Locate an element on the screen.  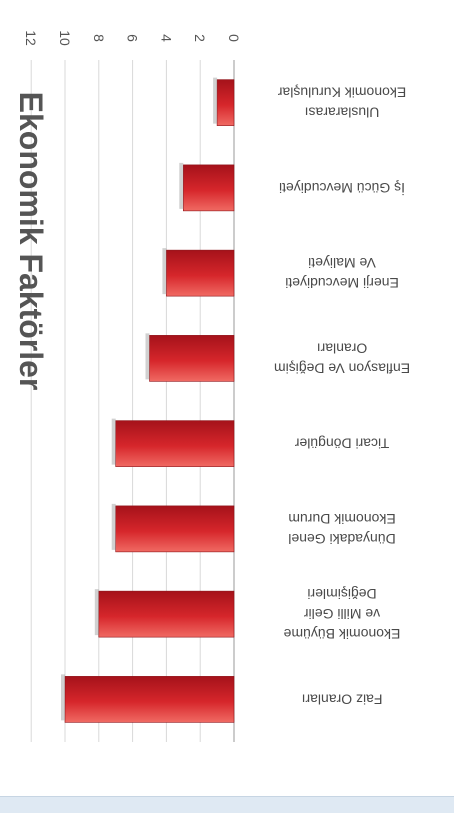
y-tick-label: 6 is located at coordinates (133, 38).